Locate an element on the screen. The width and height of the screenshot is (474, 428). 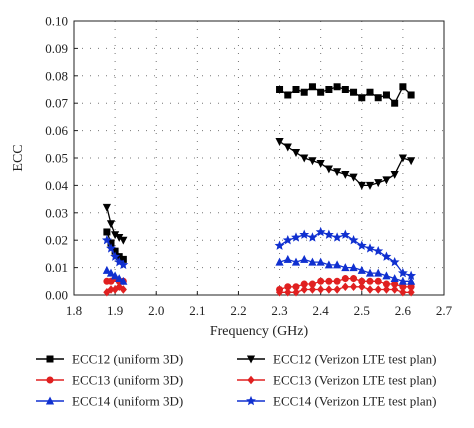
x-tick-label: 2.4 is located at coordinates (321, 310).